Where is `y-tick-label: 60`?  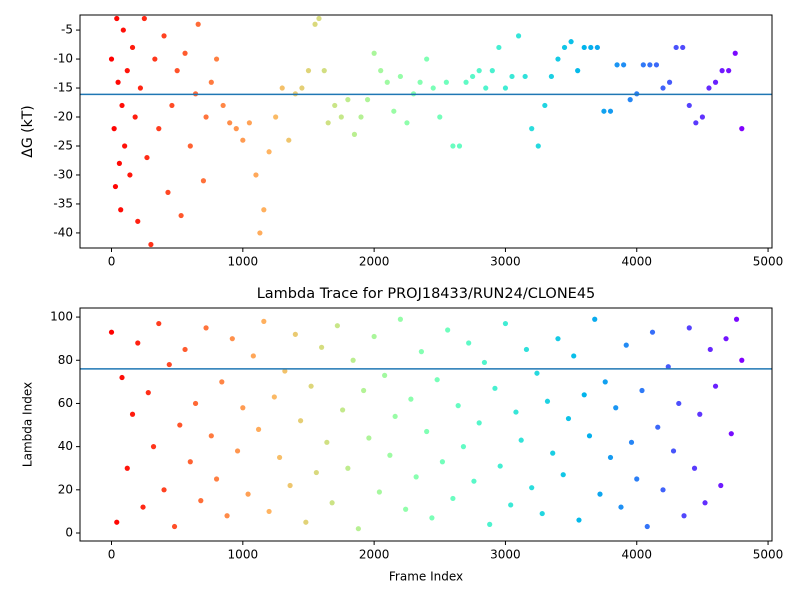
y-tick-label: 60 is located at coordinates (65, 403).